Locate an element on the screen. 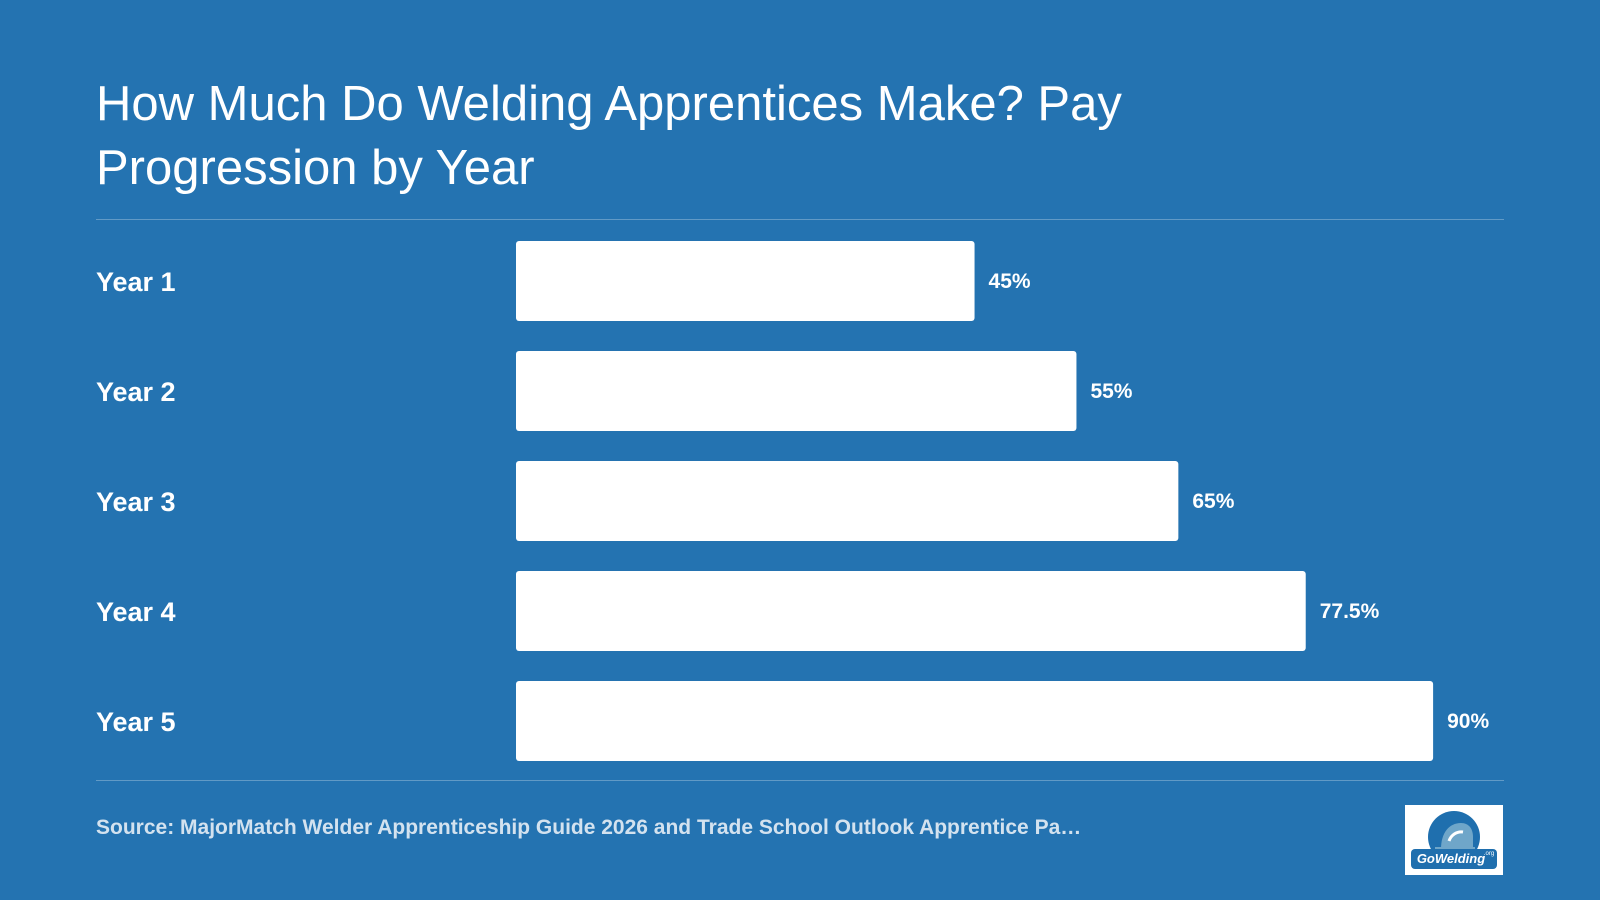  category-label: Year 1 is located at coordinates (136, 282).